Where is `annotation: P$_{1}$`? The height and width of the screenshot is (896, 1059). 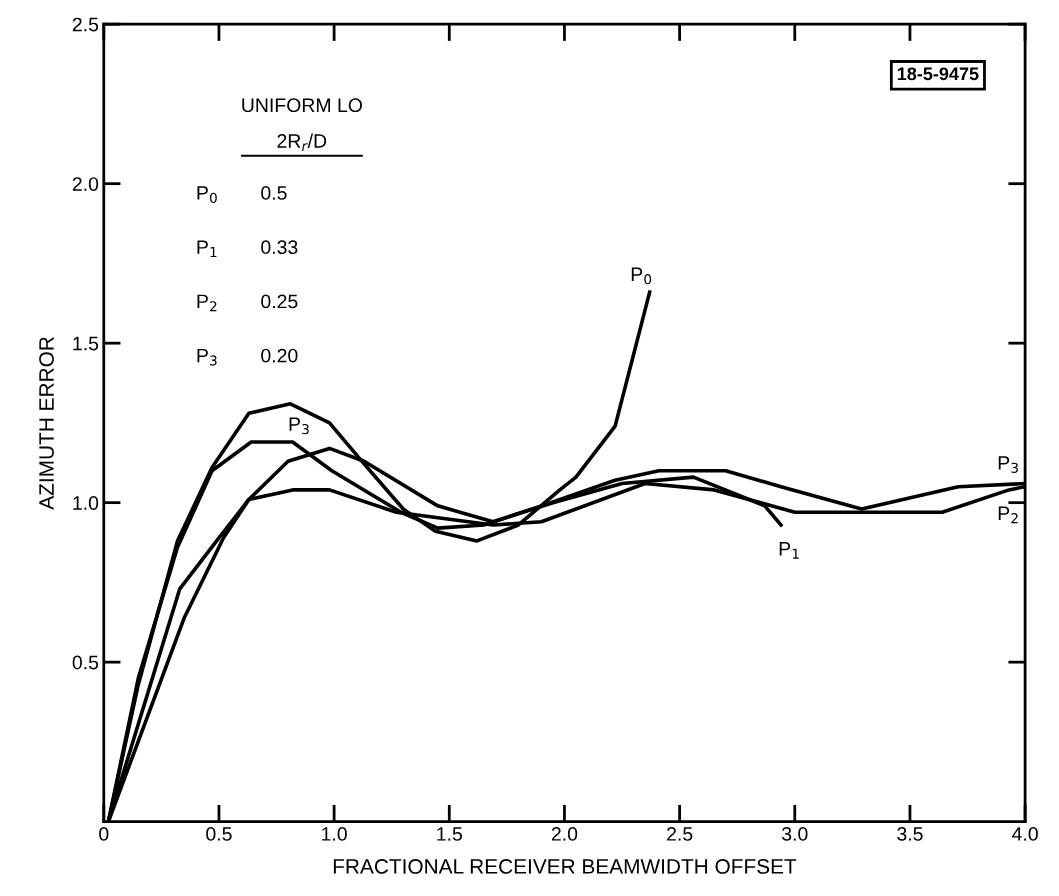 annotation: P$_{1}$ is located at coordinates (207, 249).